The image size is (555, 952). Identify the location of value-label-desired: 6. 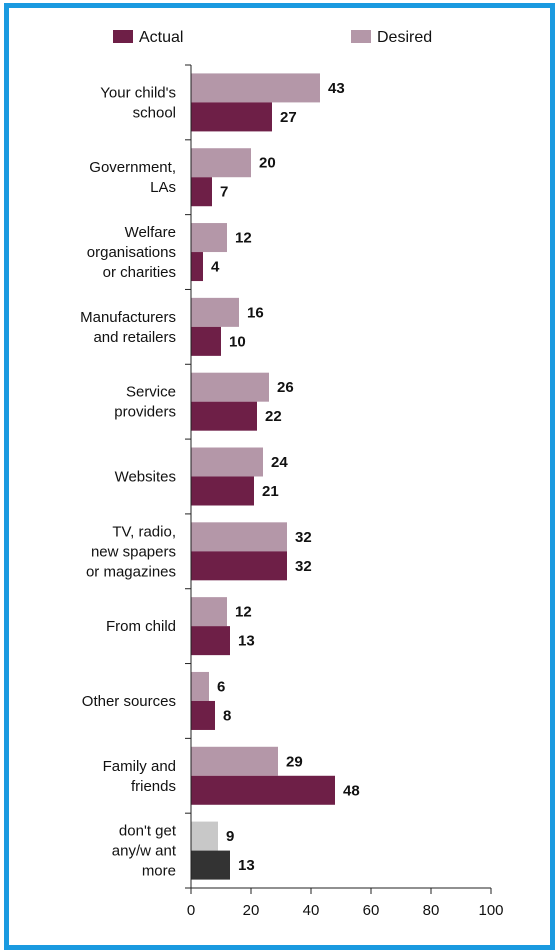
(221, 686).